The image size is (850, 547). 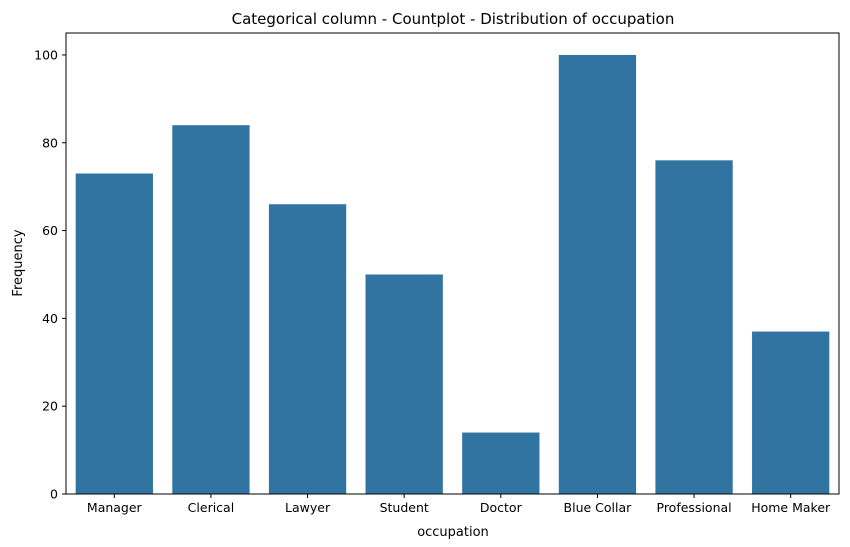 What do you see at coordinates (791, 412) in the screenshot?
I see `bar-home-maker` at bounding box center [791, 412].